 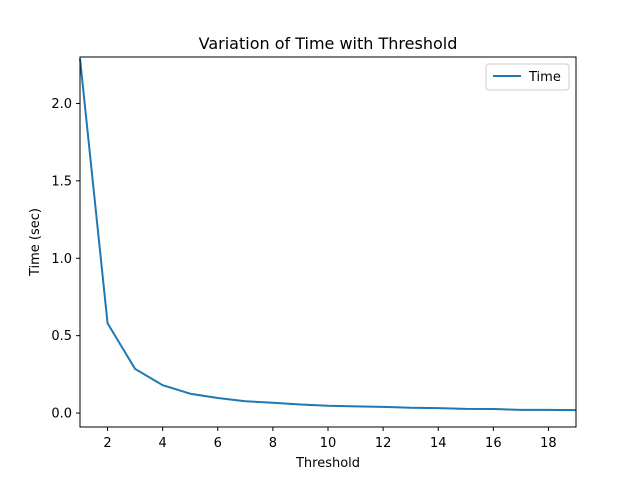 What do you see at coordinates (61, 104) in the screenshot?
I see `y-tick-label: 2.0` at bounding box center [61, 104].